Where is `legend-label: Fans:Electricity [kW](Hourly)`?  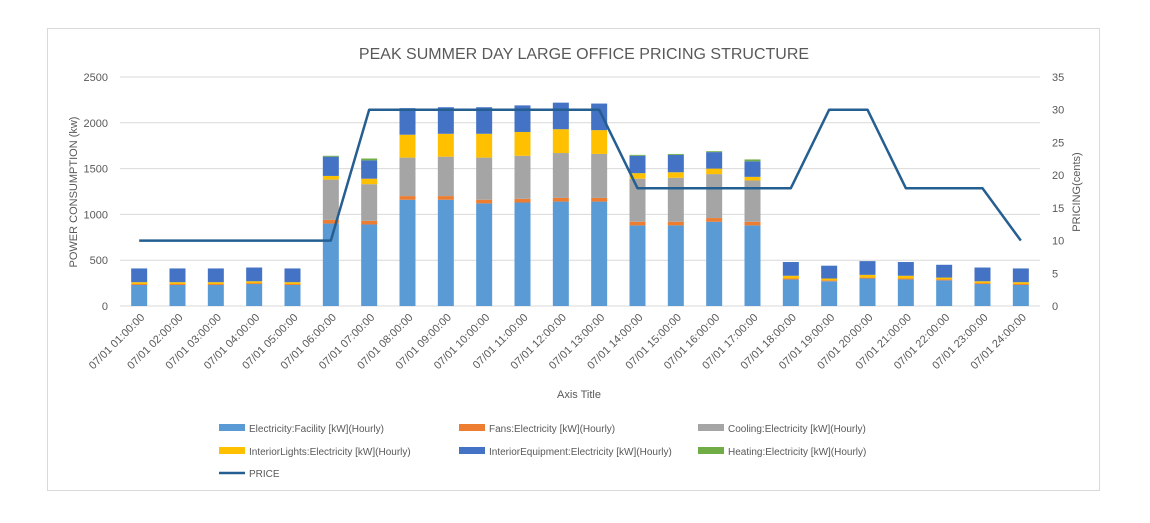 legend-label: Fans:Electricity [kW](Hourly) is located at coordinates (552, 429).